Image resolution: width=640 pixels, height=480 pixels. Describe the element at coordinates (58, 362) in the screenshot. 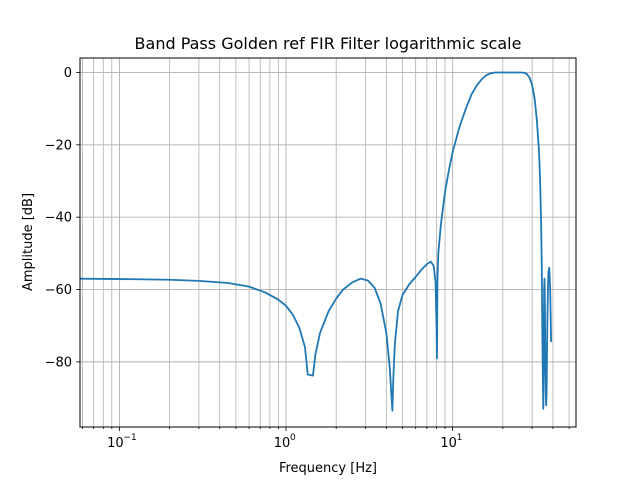

I see `y-tick-label: −80` at that location.